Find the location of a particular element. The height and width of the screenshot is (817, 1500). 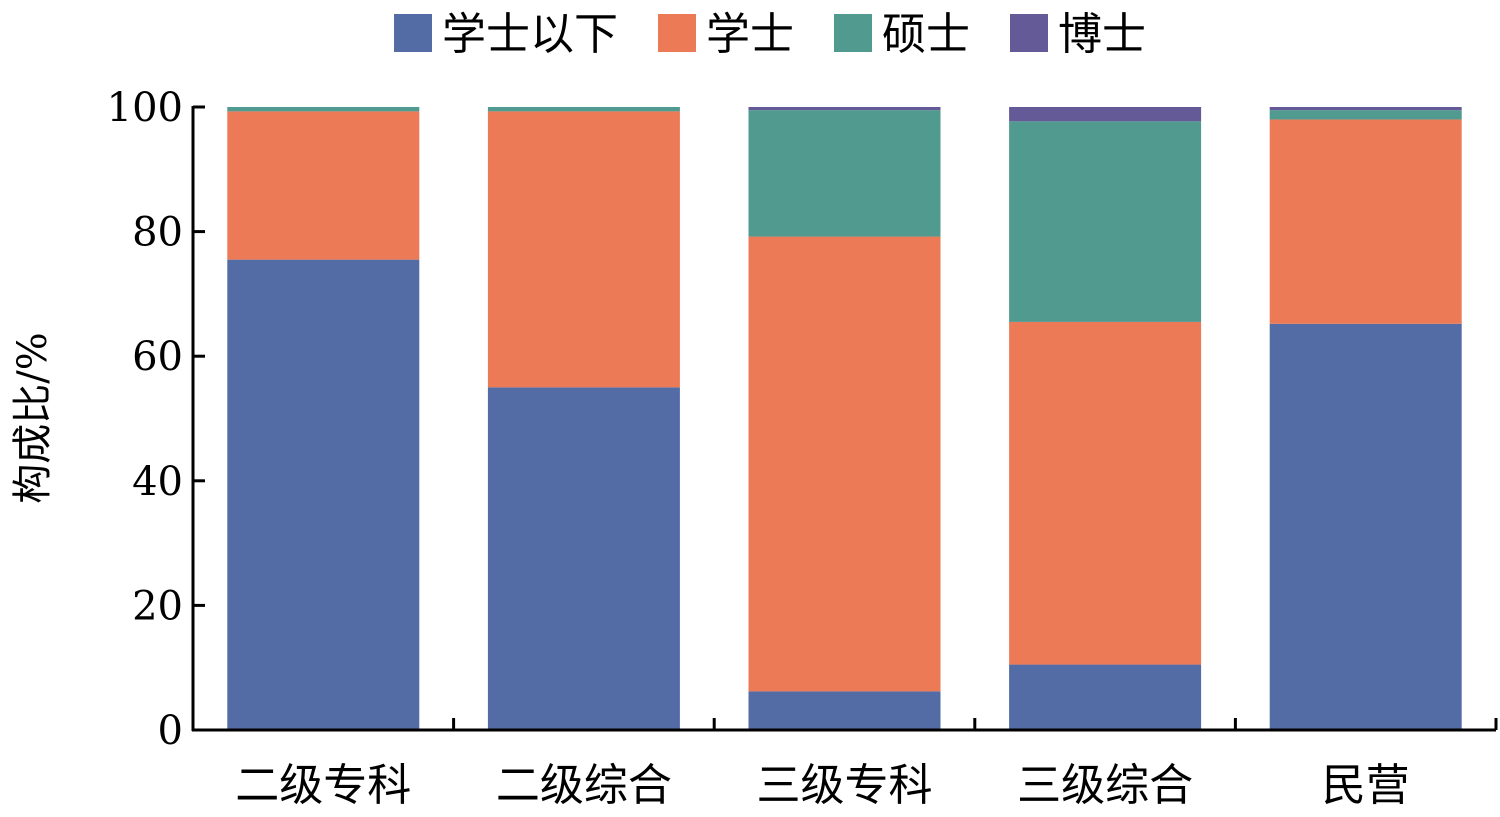

legend-item: 学士以下 is located at coordinates (506, 34).